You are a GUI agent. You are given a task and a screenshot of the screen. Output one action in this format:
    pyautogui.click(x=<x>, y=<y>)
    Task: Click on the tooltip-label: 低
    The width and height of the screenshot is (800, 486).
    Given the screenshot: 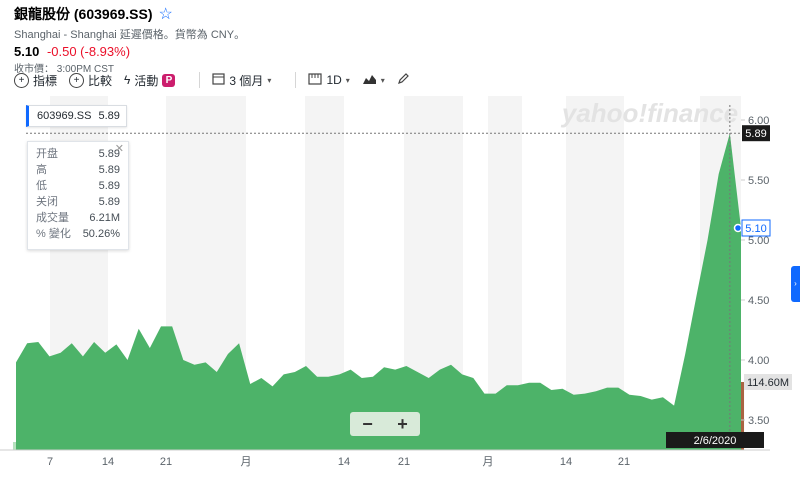 What is the action you would take?
    pyautogui.click(x=41, y=186)
    